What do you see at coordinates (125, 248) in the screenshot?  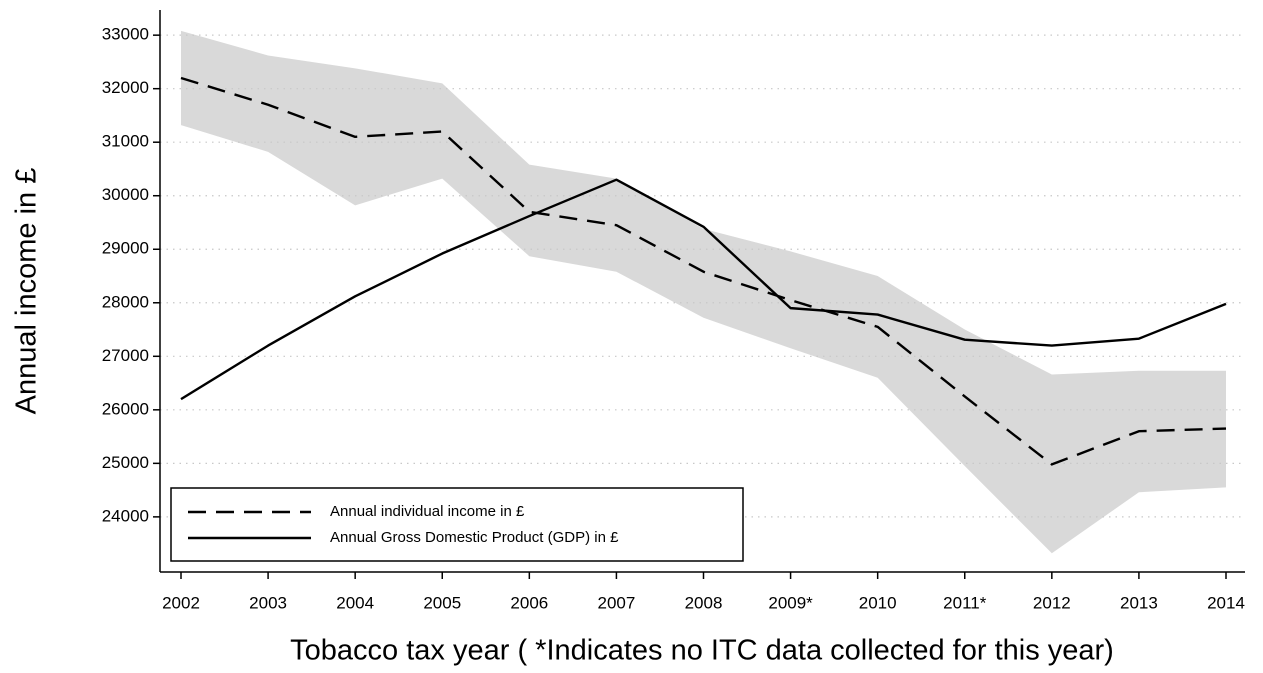 I see `y-tick-label: 29000` at bounding box center [125, 248].